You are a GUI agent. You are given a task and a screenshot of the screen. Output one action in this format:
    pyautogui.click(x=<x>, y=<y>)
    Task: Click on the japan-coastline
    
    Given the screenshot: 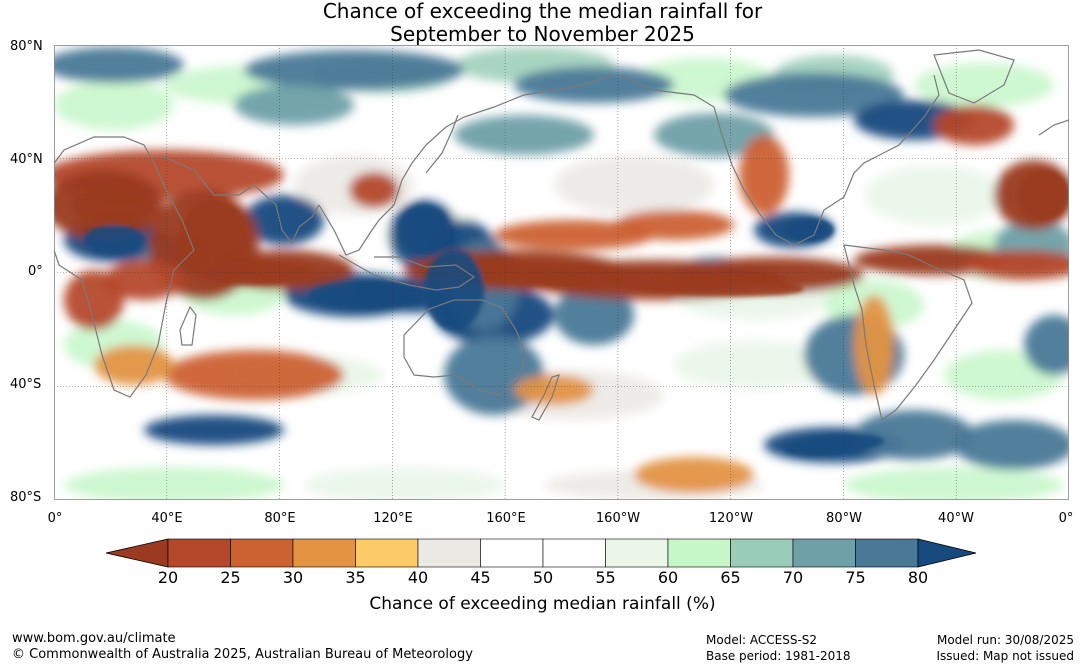 What is the action you would take?
    pyautogui.click(x=442, y=144)
    